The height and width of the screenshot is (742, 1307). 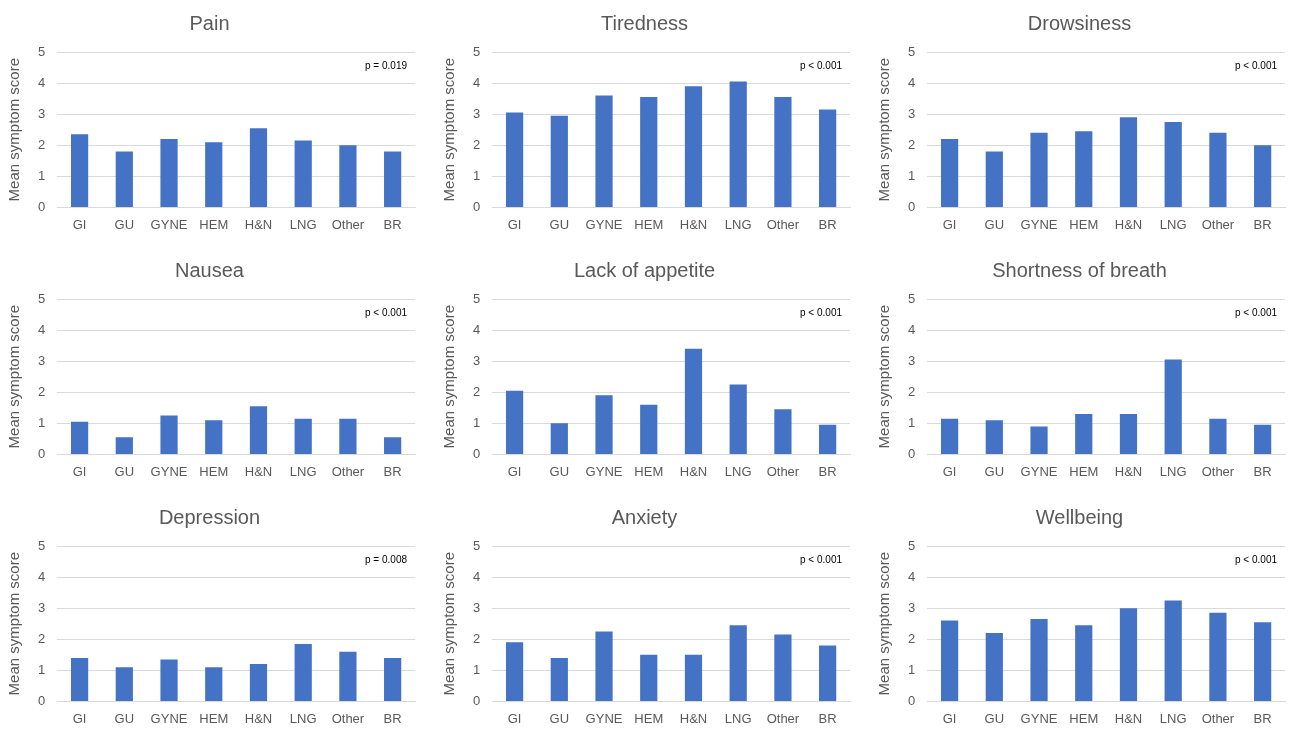 What do you see at coordinates (1079, 269) in the screenshot?
I see `chart-title: Shortness of breath` at bounding box center [1079, 269].